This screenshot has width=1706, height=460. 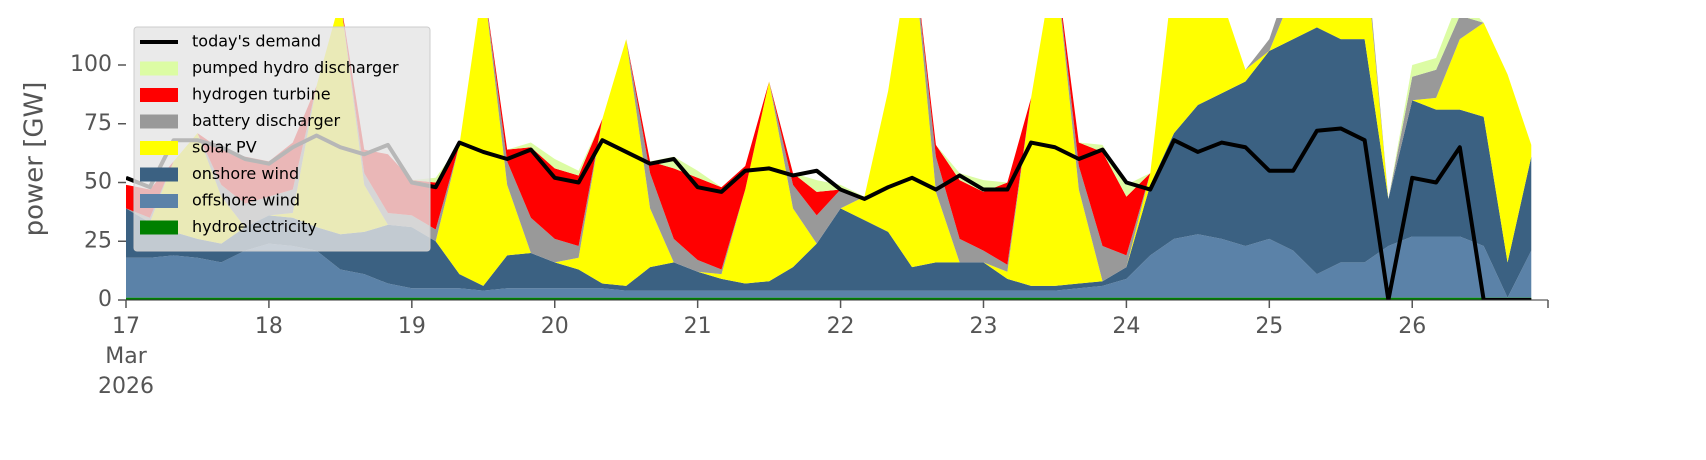 What do you see at coordinates (269, 326) in the screenshot?
I see `x-tick-label: 18` at bounding box center [269, 326].